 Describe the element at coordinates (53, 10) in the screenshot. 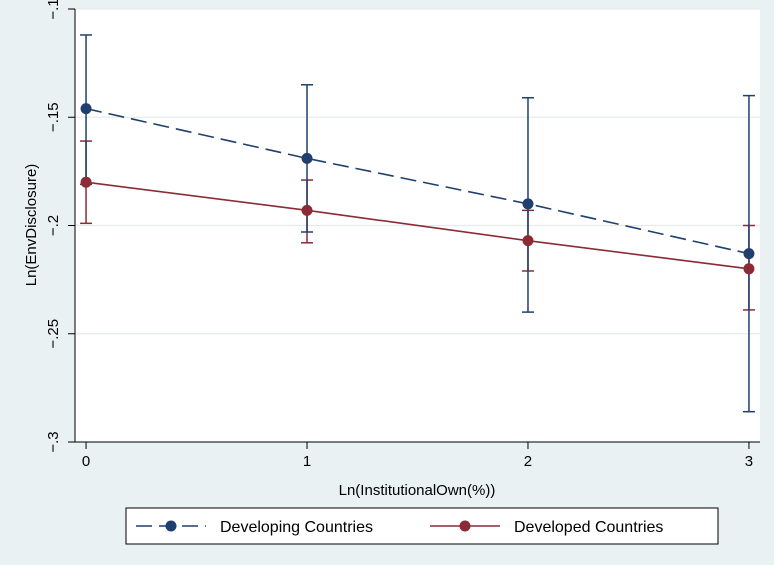

I see `y-tick-label: −.1` at that location.